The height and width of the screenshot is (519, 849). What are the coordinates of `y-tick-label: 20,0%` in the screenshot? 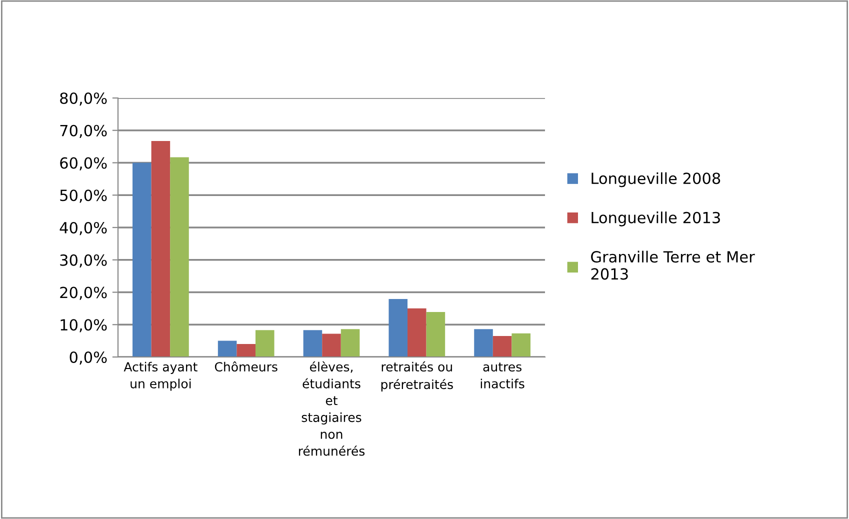 It's located at (83, 293).